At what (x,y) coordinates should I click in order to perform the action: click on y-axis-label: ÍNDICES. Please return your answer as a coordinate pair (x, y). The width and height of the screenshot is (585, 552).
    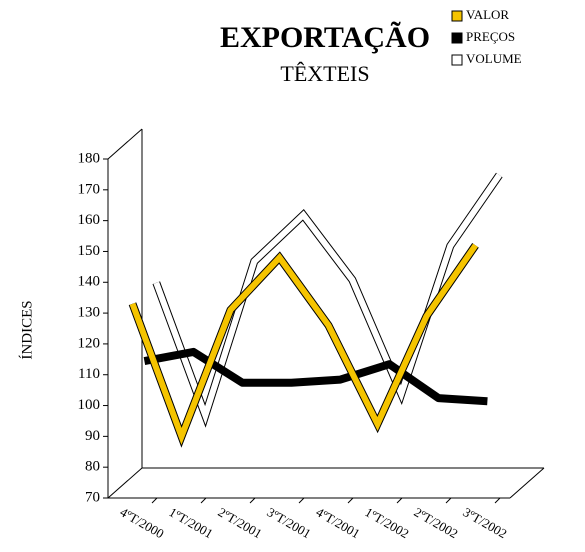
    Looking at the image, I should click on (26, 329).